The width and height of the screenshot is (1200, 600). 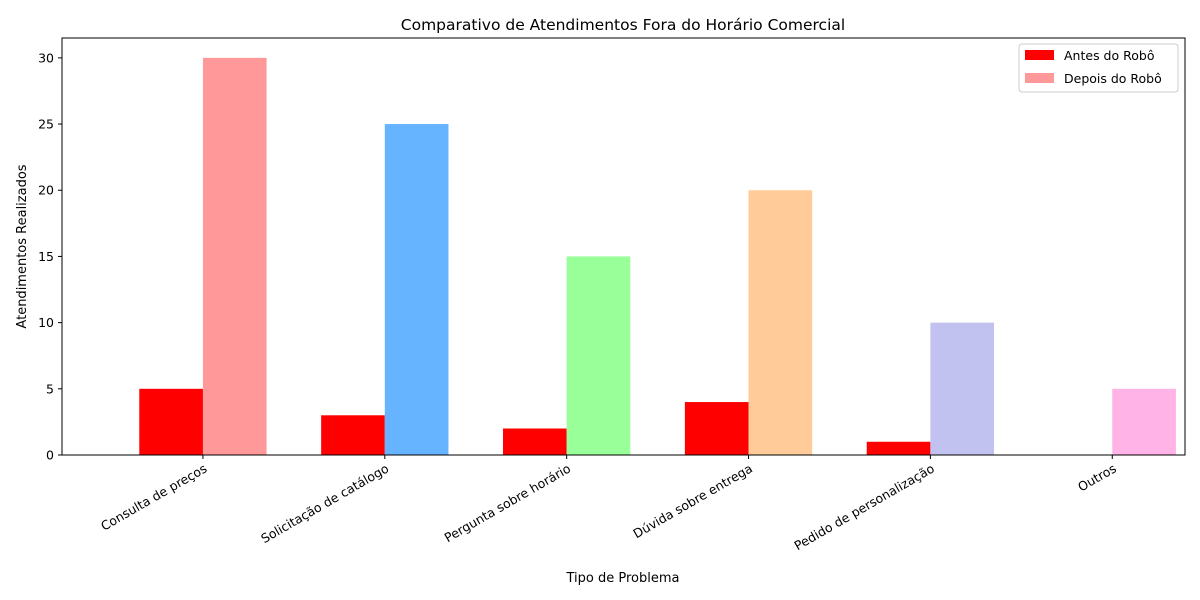 I want to click on y-tick-label: 10, so click(x=46, y=322).